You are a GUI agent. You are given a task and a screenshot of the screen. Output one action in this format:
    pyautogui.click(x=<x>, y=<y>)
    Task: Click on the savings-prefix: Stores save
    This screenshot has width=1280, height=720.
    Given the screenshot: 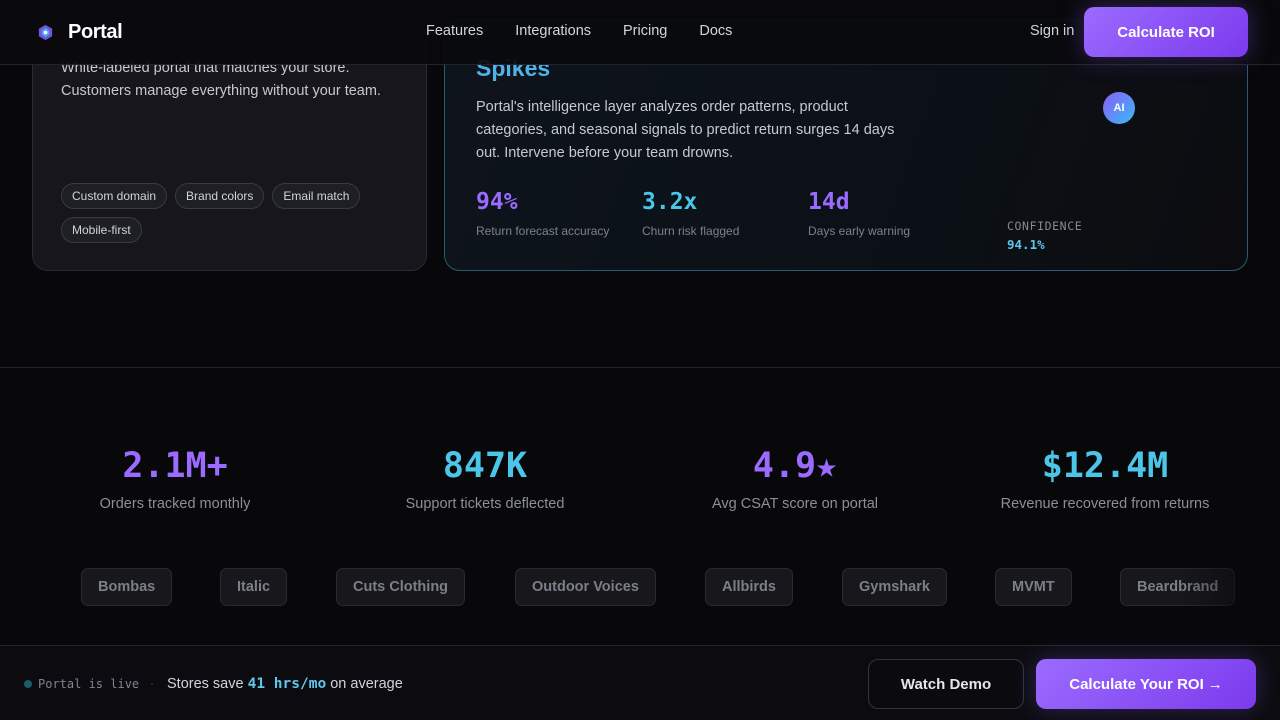 What is the action you would take?
    pyautogui.click(x=205, y=684)
    